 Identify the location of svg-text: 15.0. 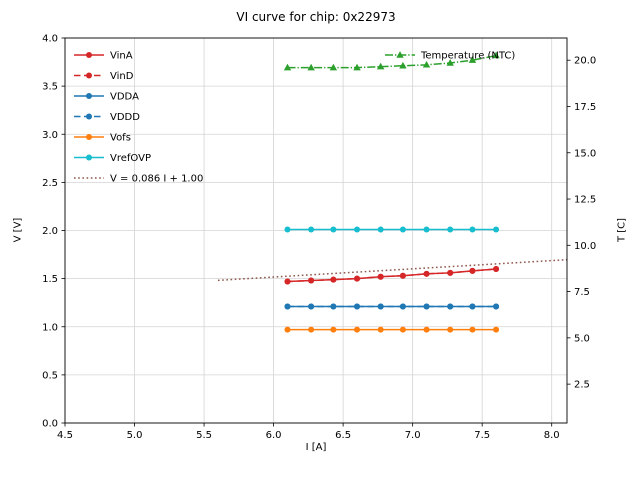
(585, 153).